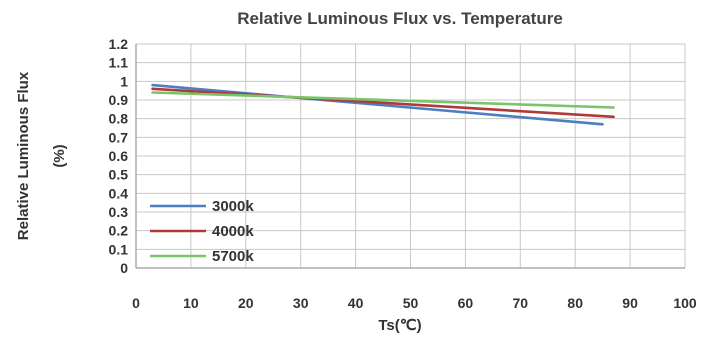  Describe the element at coordinates (301, 303) in the screenshot. I see `x-tick-label: 30` at that location.